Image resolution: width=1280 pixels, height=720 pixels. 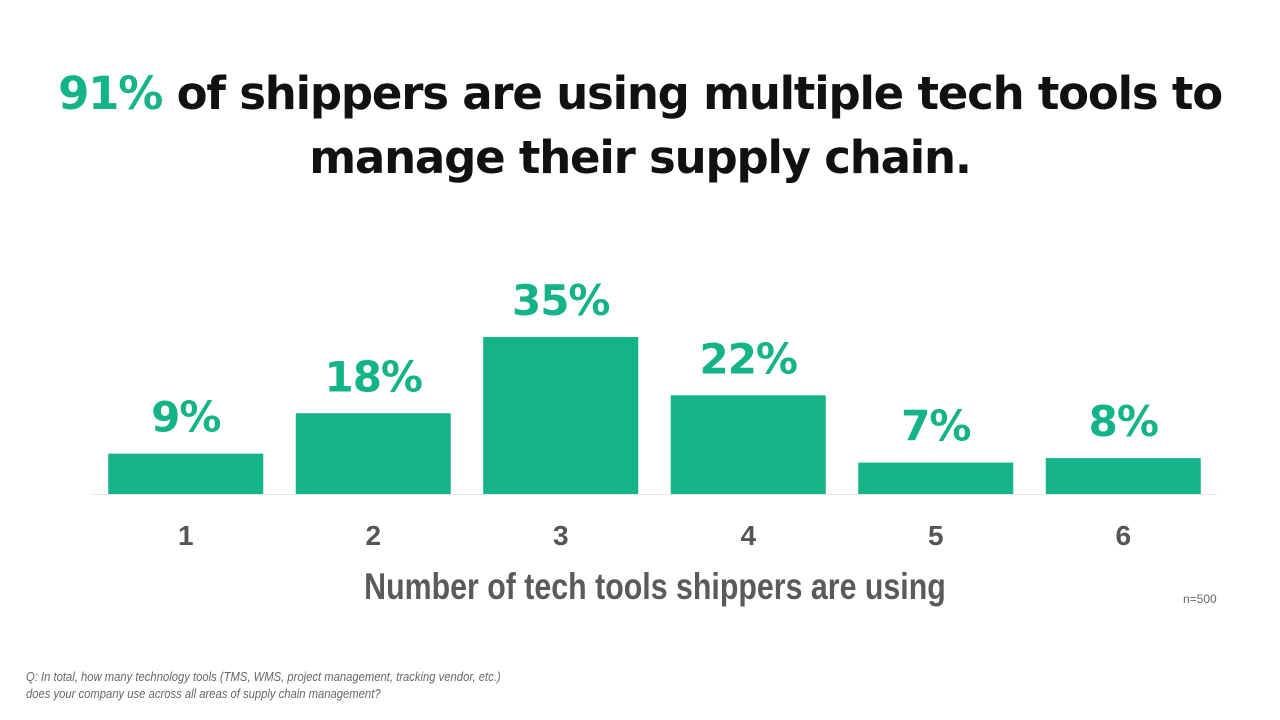 What do you see at coordinates (373, 535) in the screenshot?
I see `x-tick-label: 2` at bounding box center [373, 535].